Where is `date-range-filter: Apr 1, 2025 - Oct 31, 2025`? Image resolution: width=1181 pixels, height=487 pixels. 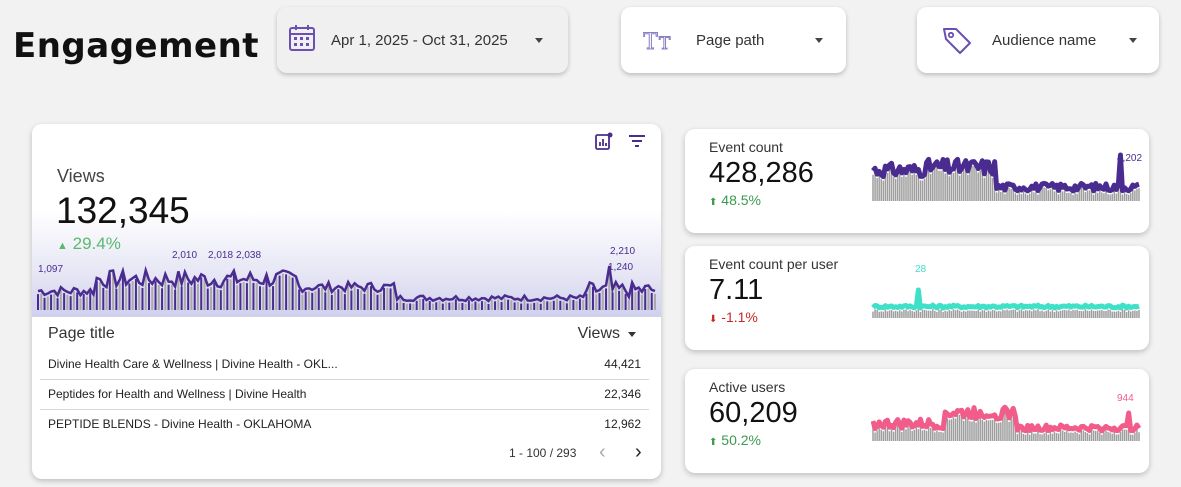
date-range-filter: Apr 1, 2025 - Oct 31, 2025 is located at coordinates (422, 40).